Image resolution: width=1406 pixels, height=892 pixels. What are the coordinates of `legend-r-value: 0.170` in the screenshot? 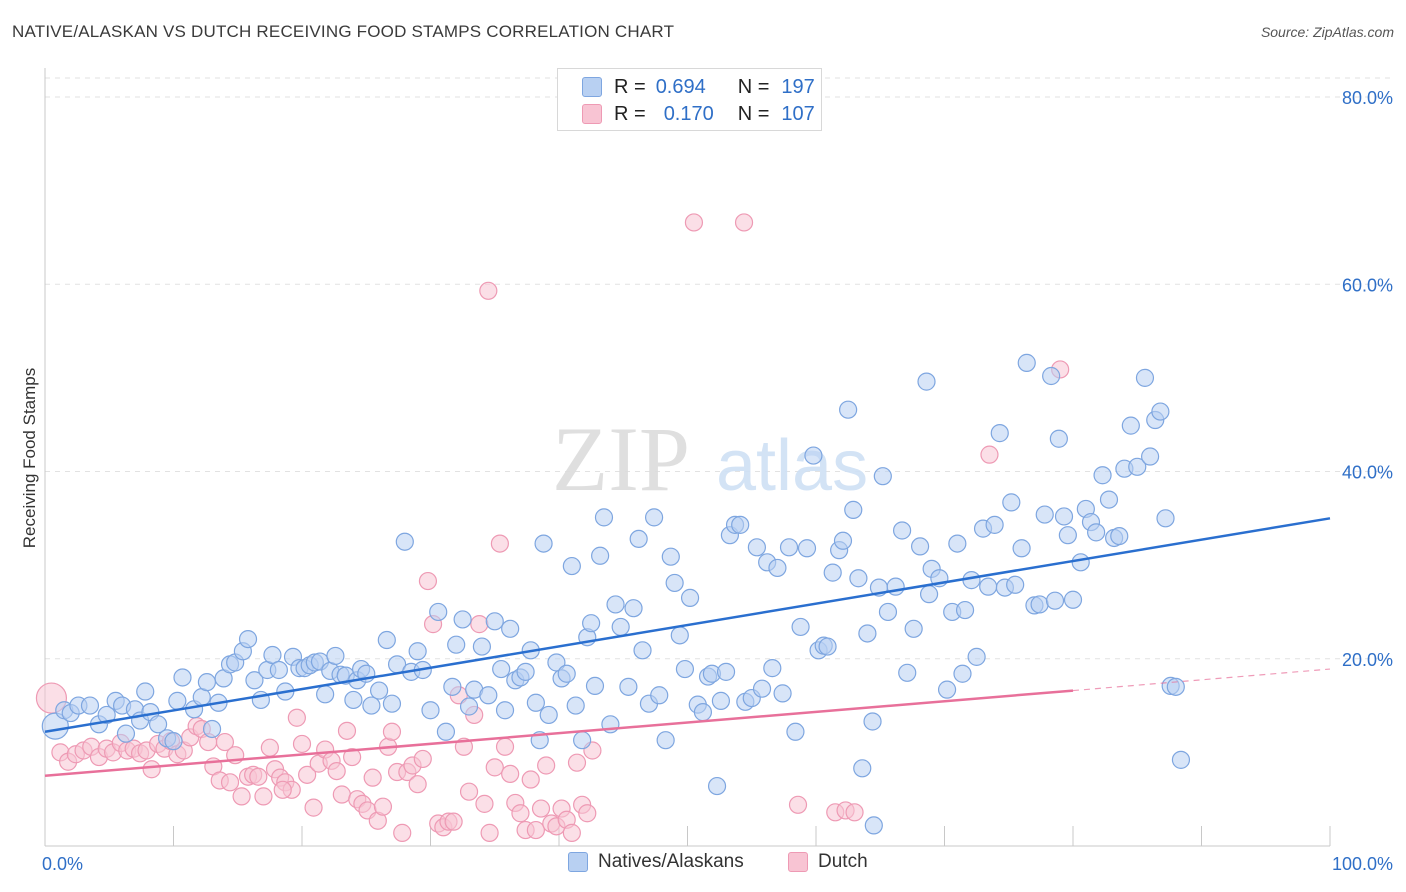 It's located at (688, 113).